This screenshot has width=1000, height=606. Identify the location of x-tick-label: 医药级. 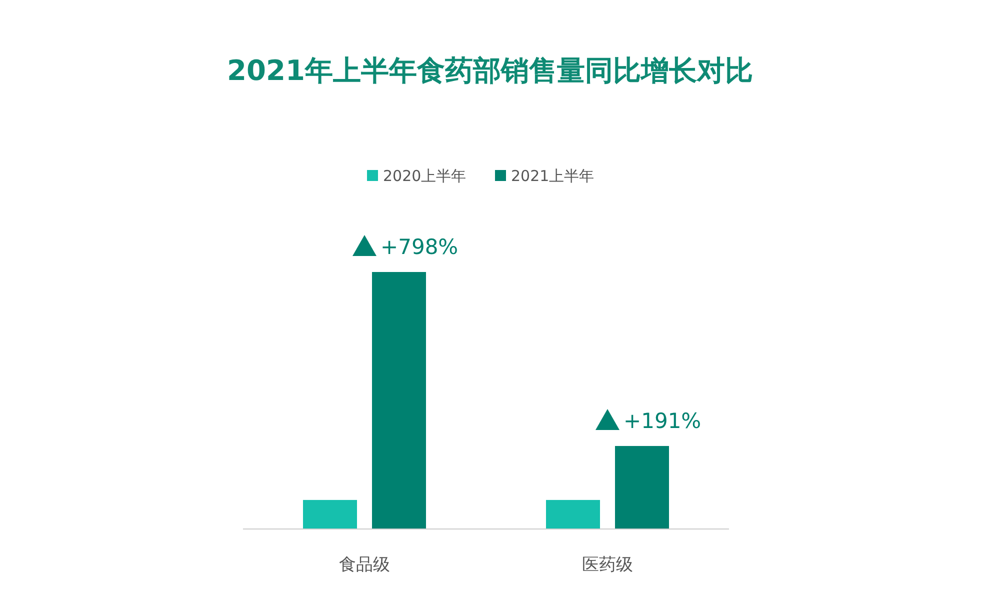
(607, 565).